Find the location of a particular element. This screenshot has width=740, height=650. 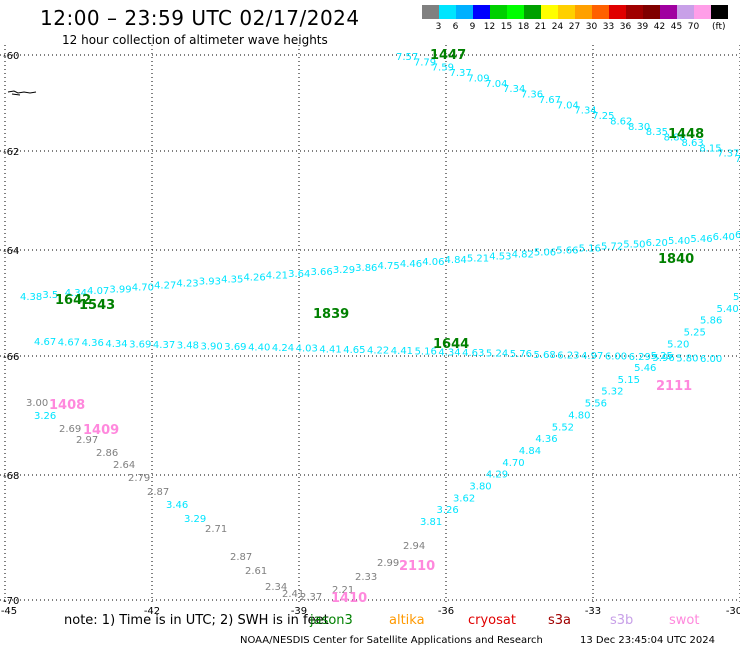

colorbar-label: 9 is located at coordinates (472, 27).